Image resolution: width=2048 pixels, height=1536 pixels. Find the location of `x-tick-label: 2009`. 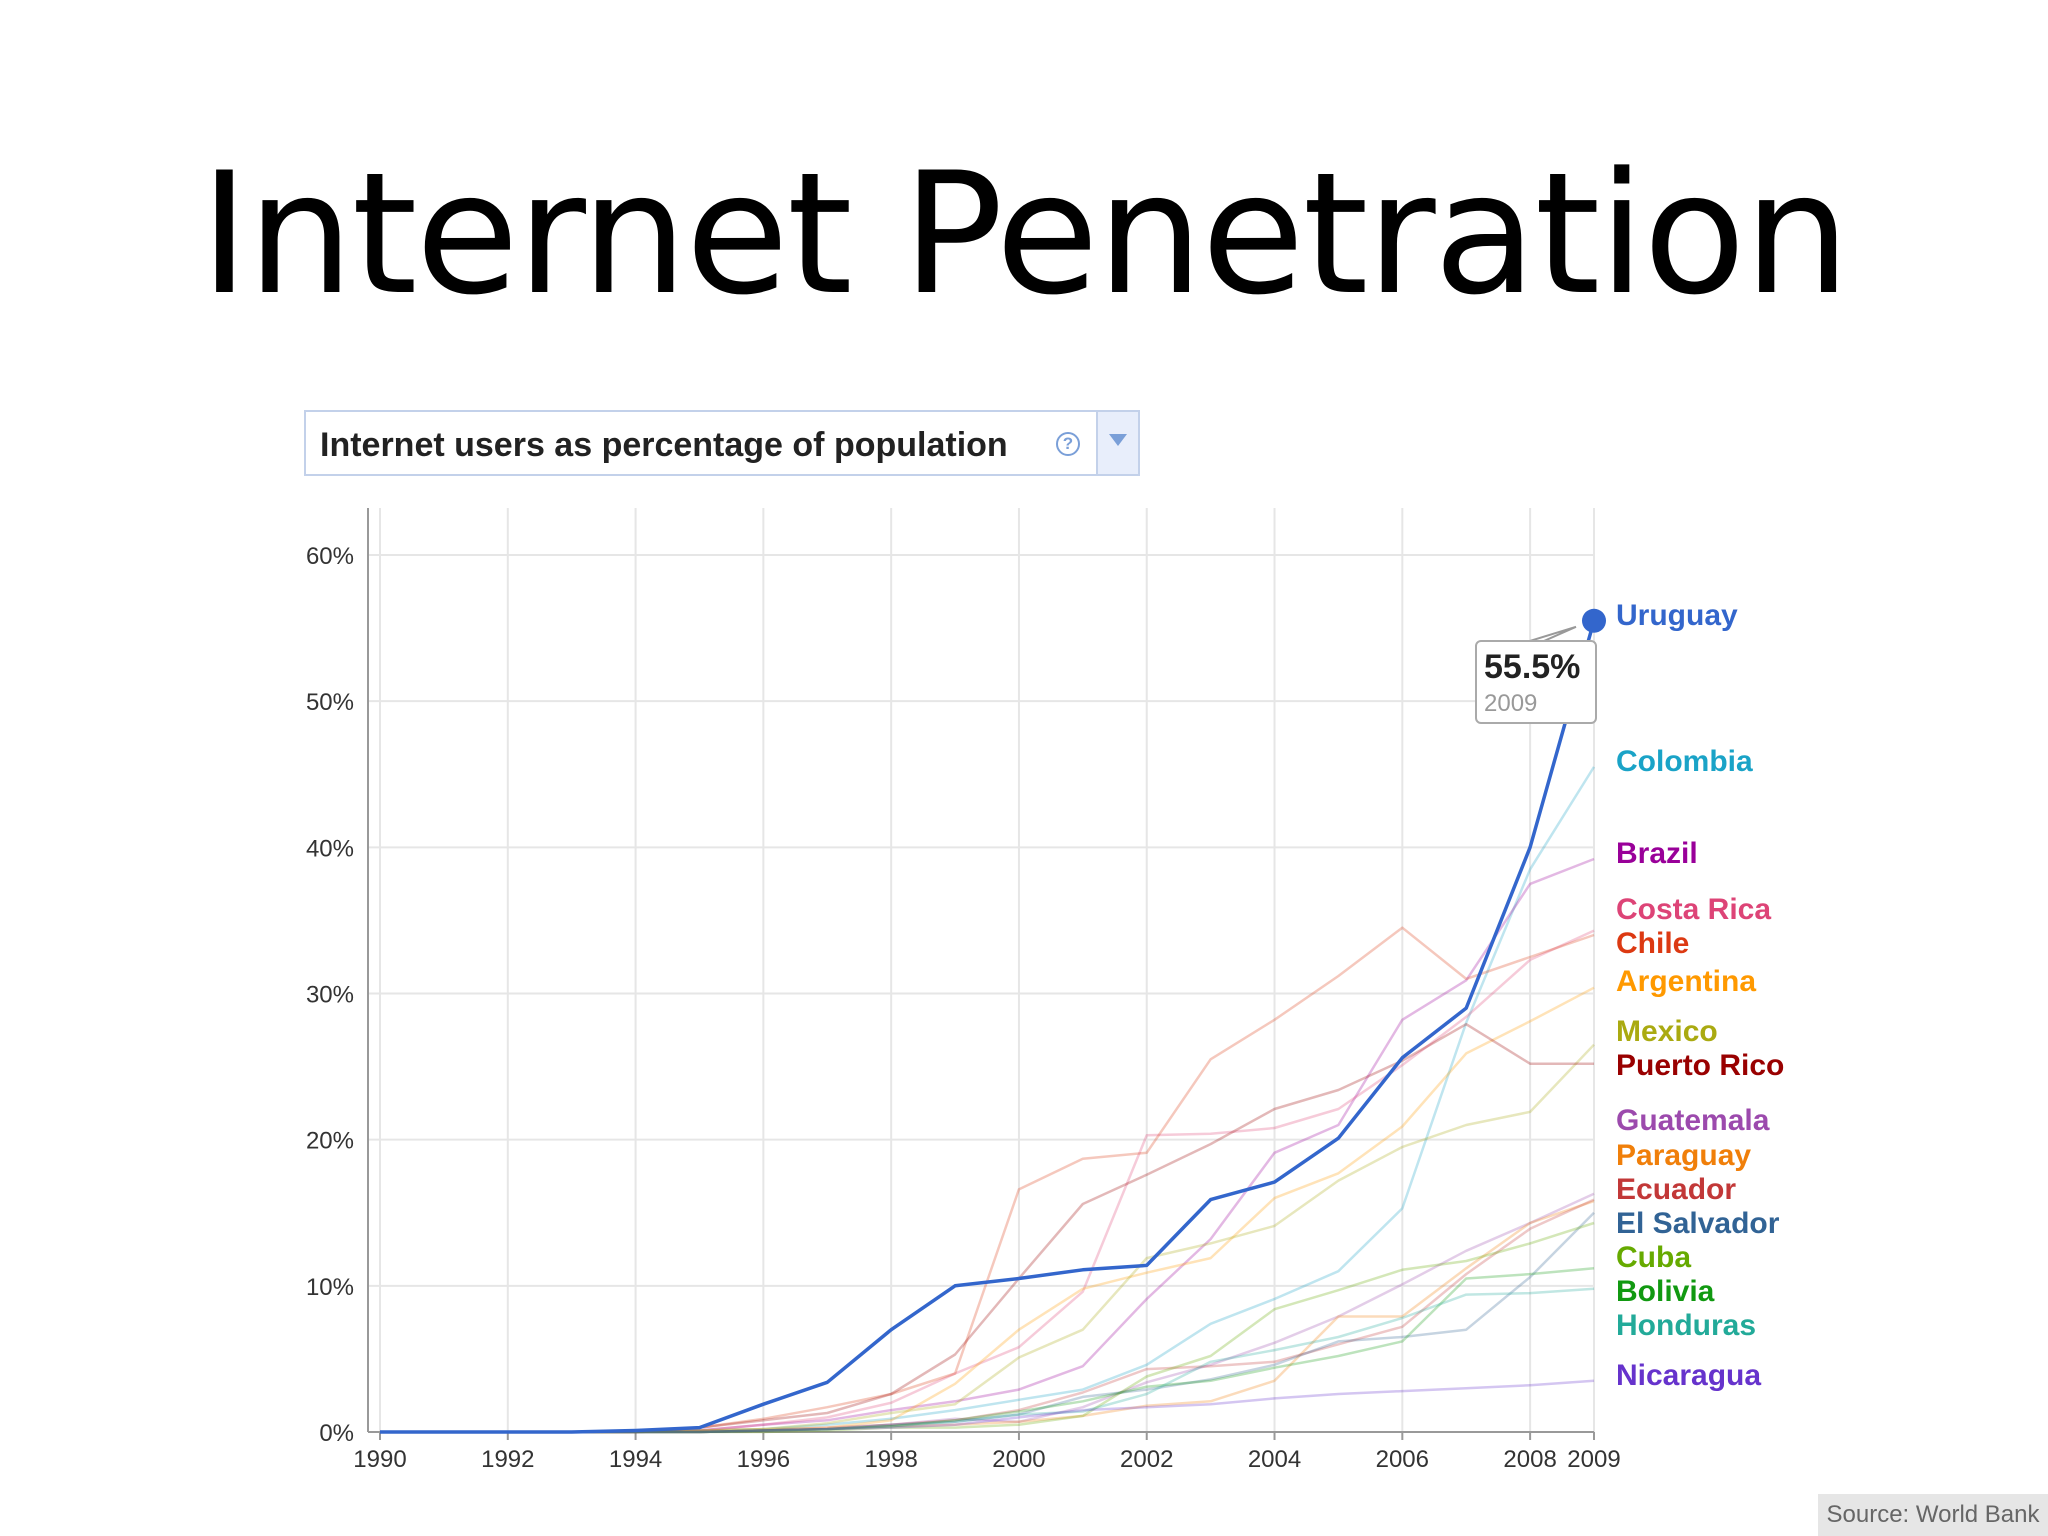

x-tick-label: 2009 is located at coordinates (1593, 1459).